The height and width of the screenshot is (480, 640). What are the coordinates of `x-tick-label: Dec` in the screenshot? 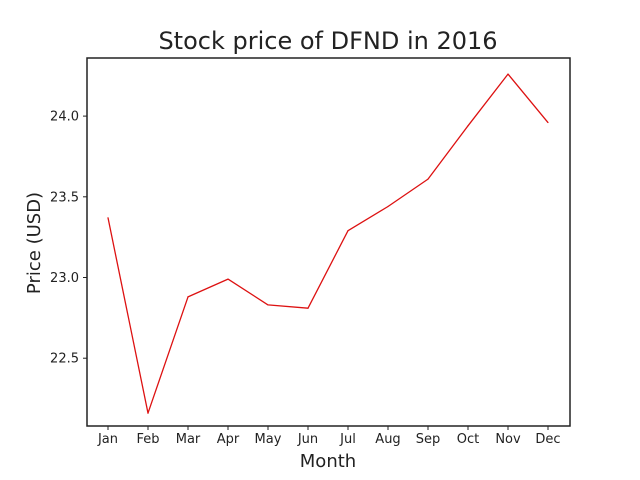 It's located at (547, 439).